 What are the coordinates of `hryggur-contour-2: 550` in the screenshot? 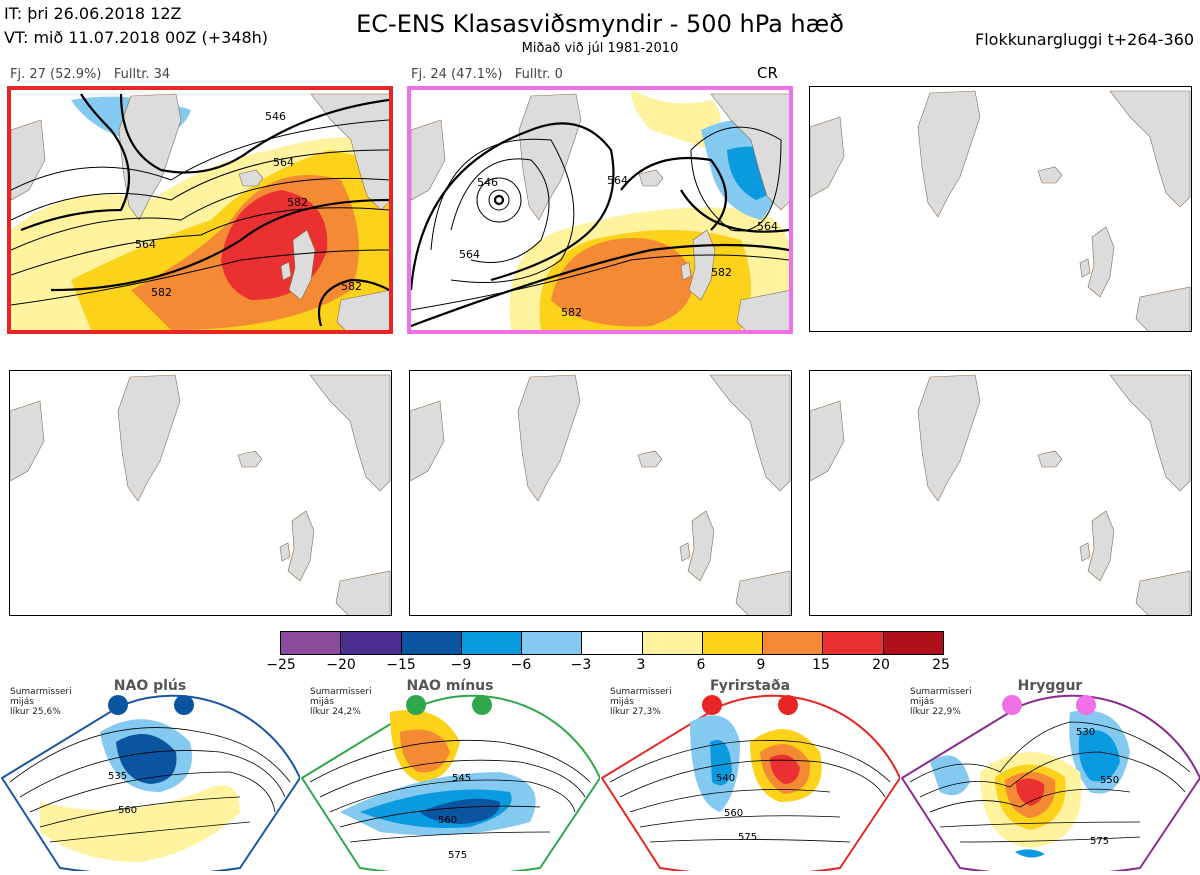 It's located at (1109, 780).